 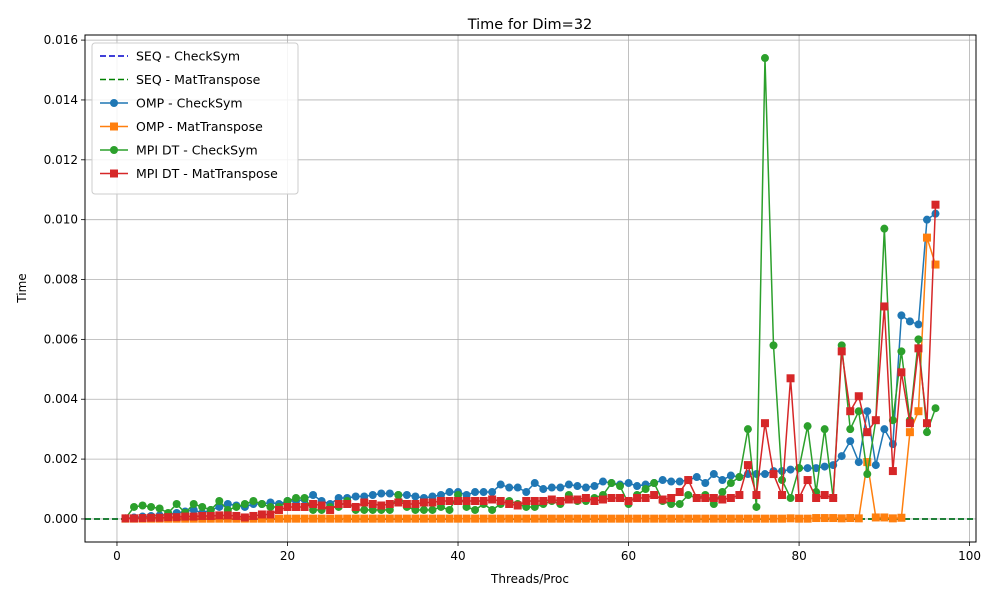 I want to click on legend-label: SEQ - MatTranspose, so click(x=198, y=79).